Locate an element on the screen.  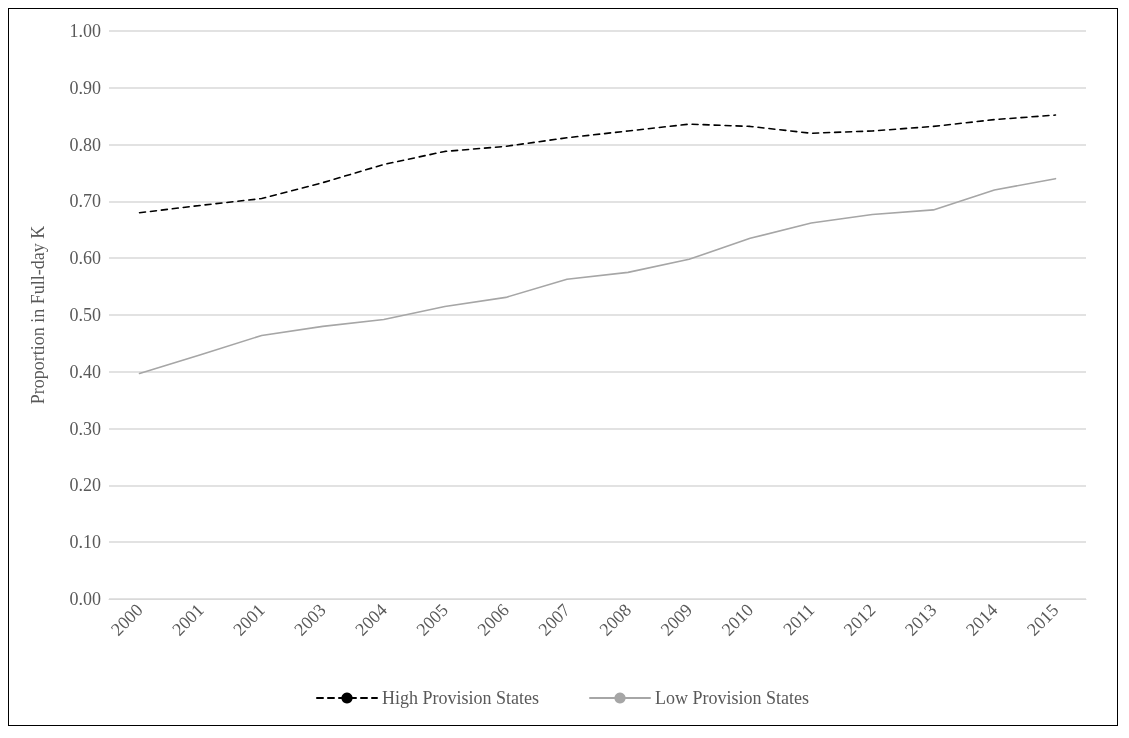
legend-label: High Provision States is located at coordinates (461, 698).